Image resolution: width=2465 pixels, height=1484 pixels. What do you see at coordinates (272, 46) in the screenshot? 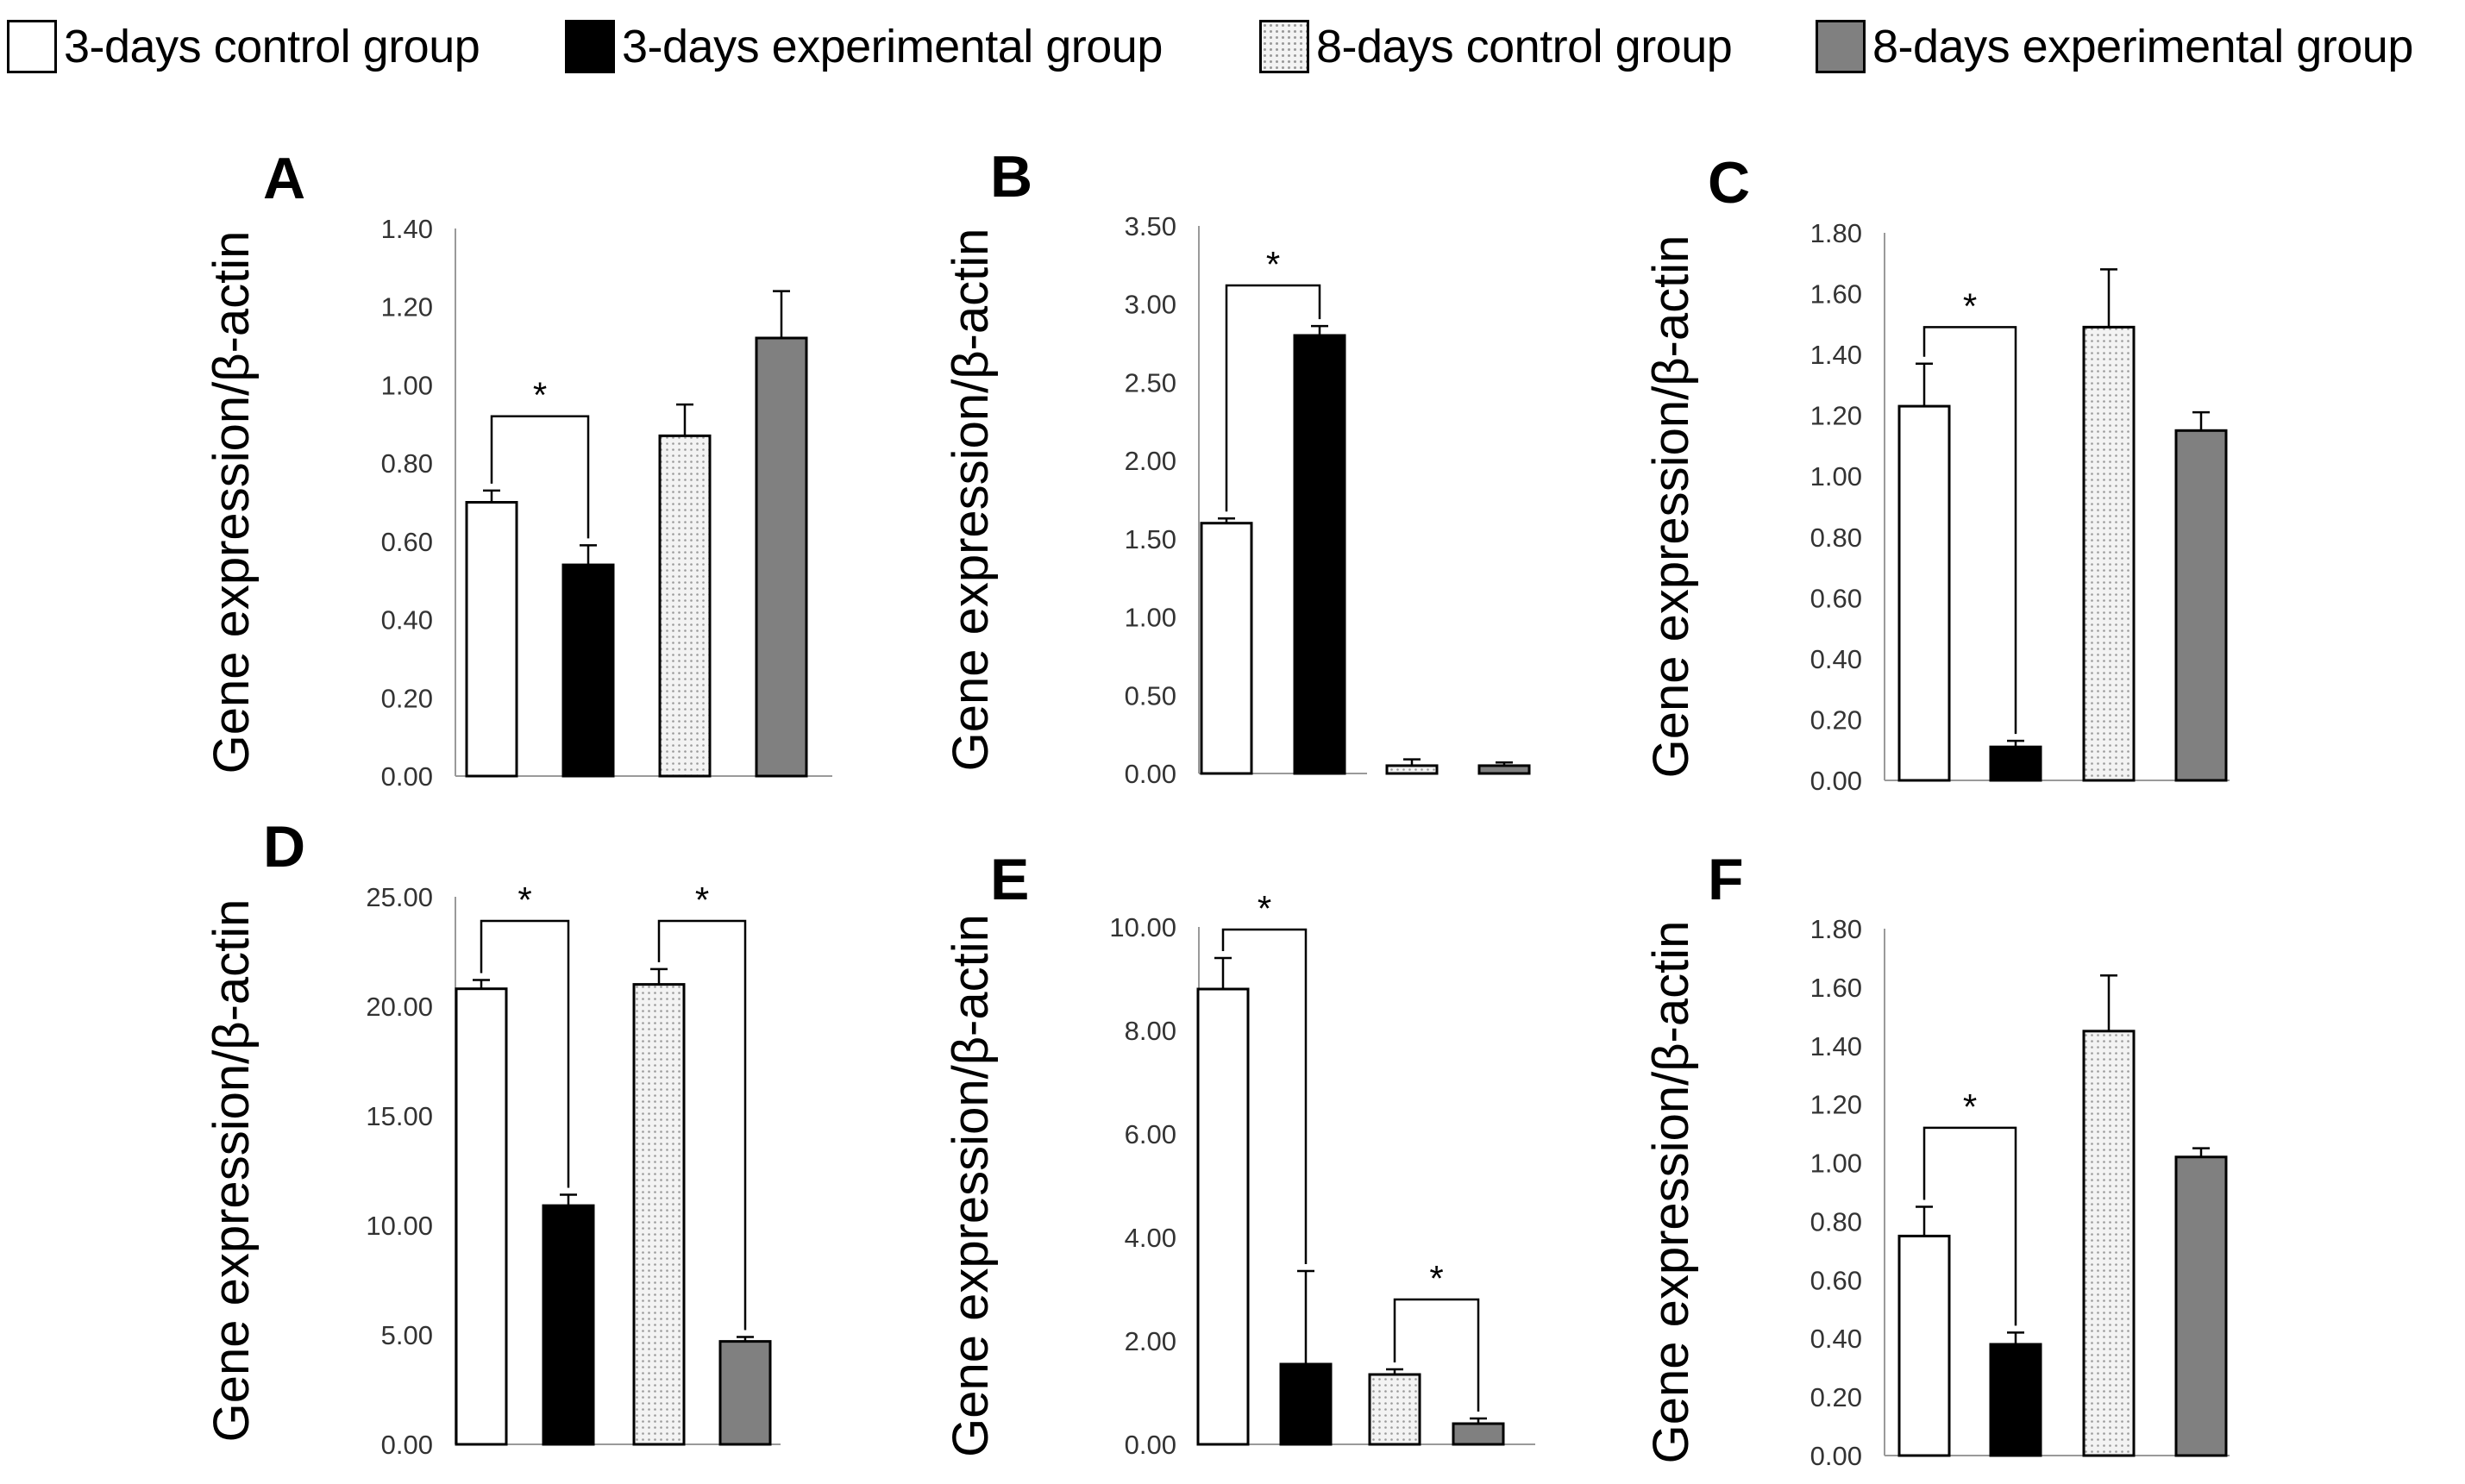
I see `legend-label: 3-days control group` at bounding box center [272, 46].